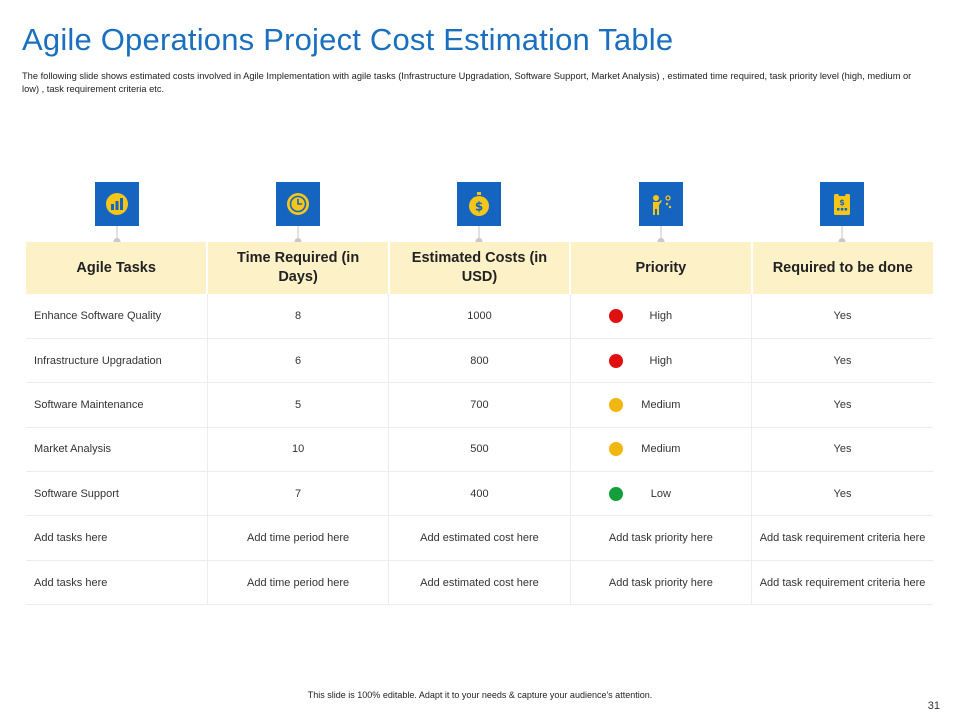 The width and height of the screenshot is (960, 720). Describe the element at coordinates (117, 405) in the screenshot. I see `cell-task: Software Maintenance` at that location.